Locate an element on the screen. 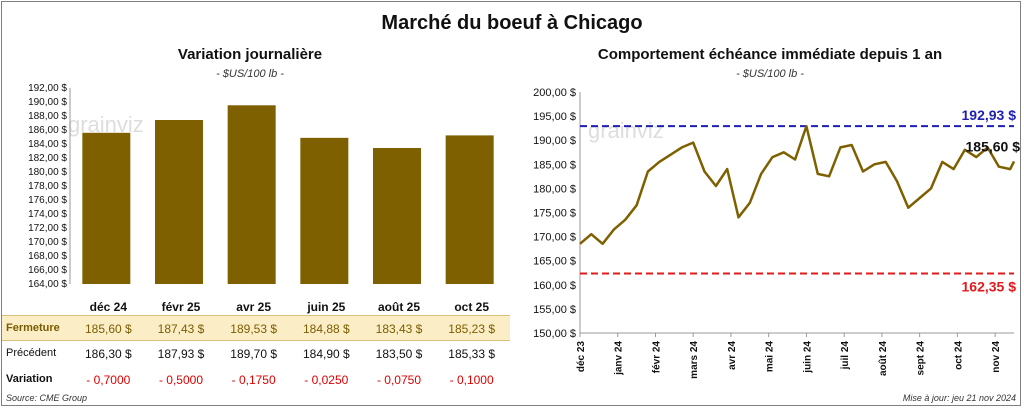  bar-y-tick-label: 166,00 $ is located at coordinates (47, 270).